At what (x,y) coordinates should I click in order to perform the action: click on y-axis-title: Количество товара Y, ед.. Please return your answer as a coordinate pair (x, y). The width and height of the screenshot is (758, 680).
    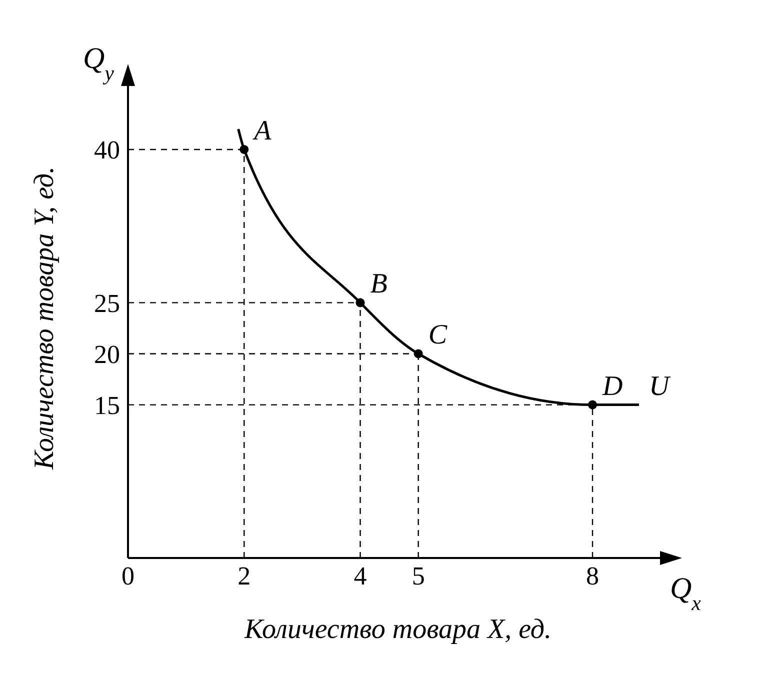
    Looking at the image, I should click on (44, 318).